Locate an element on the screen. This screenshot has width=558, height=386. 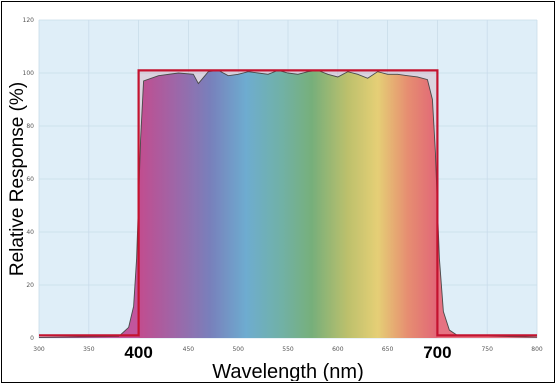
y-axis-ticks: 0 20 40 60 80 100 120 is located at coordinates (29, 179).